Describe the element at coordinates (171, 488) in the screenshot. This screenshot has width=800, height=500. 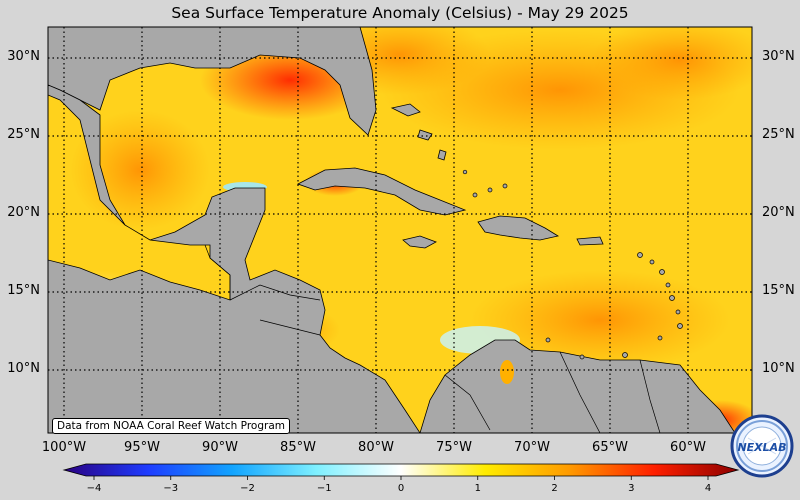
I see `colorbar-tick-label: −3` at that location.